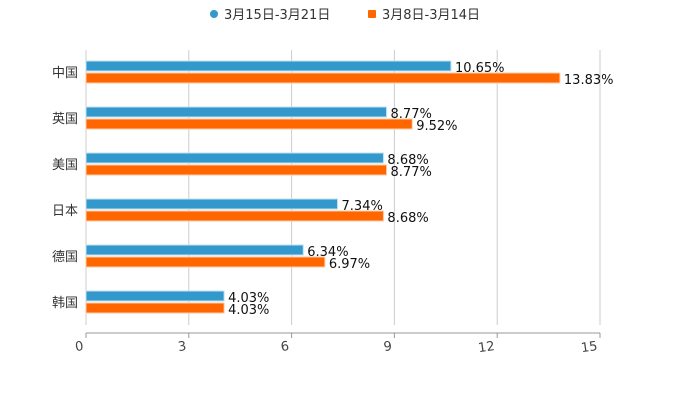 Image resolution: width=700 pixels, height=400 pixels. I want to click on value-label: 9.52%, so click(436, 126).